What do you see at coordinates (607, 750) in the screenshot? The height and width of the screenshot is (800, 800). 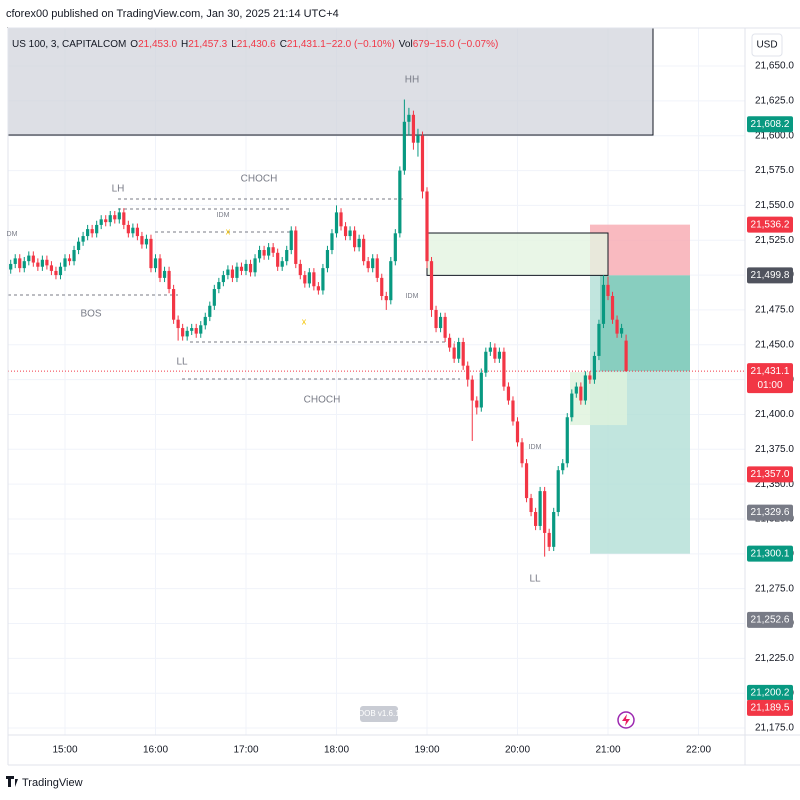 I see `x-tick-label: 21:00` at bounding box center [607, 750].